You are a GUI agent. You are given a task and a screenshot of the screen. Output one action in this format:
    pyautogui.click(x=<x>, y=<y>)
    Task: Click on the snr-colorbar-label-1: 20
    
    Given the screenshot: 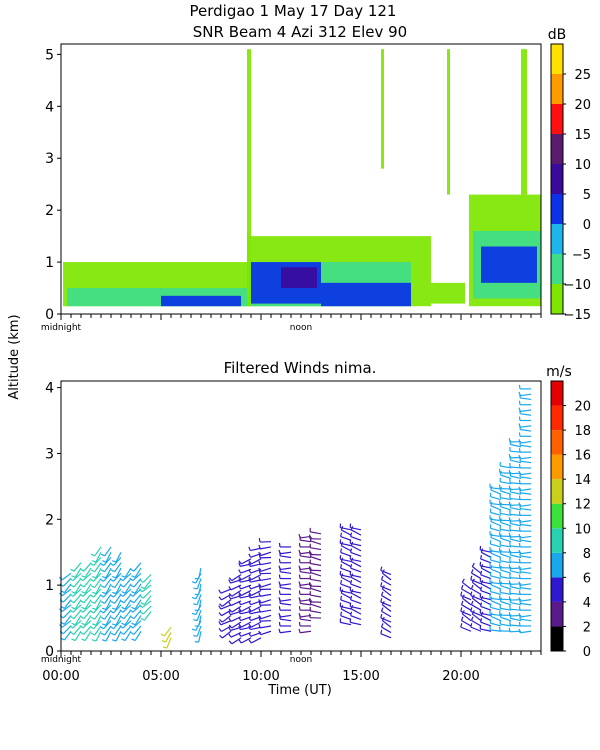 What is the action you would take?
    pyautogui.click(x=582, y=105)
    